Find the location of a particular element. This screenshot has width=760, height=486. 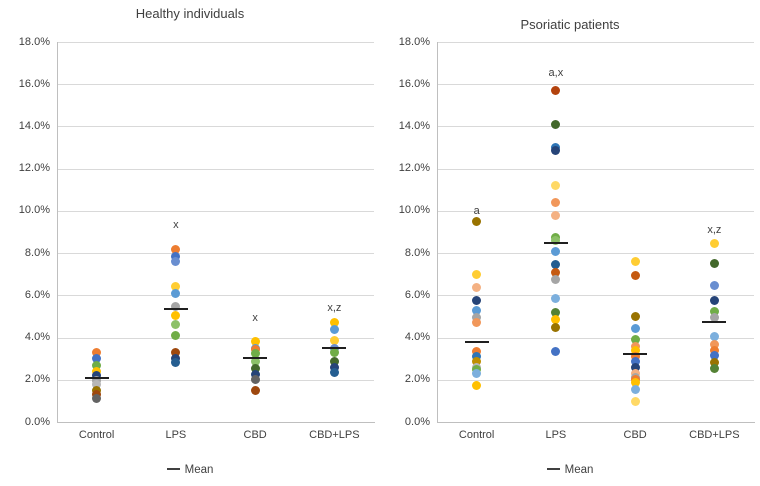

chart-title: Healthy individuals is located at coordinates (190, 13).